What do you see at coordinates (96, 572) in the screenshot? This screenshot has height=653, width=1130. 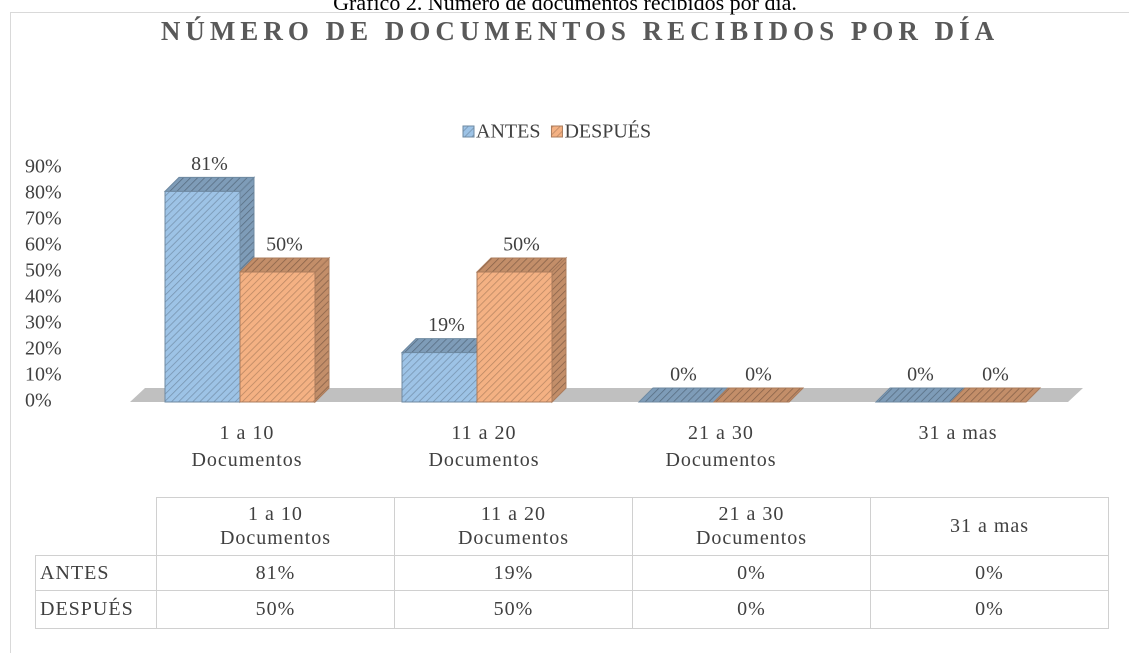 I see `table-row-header: ANTES` at bounding box center [96, 572].